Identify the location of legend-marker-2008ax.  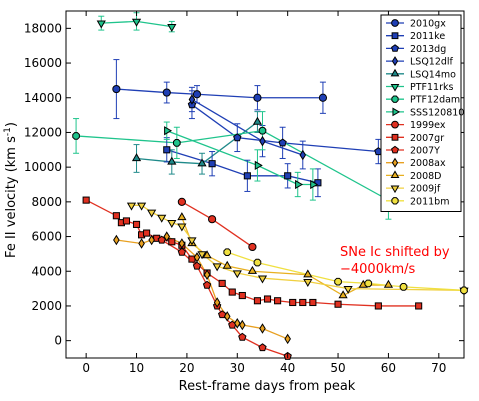
(395, 162).